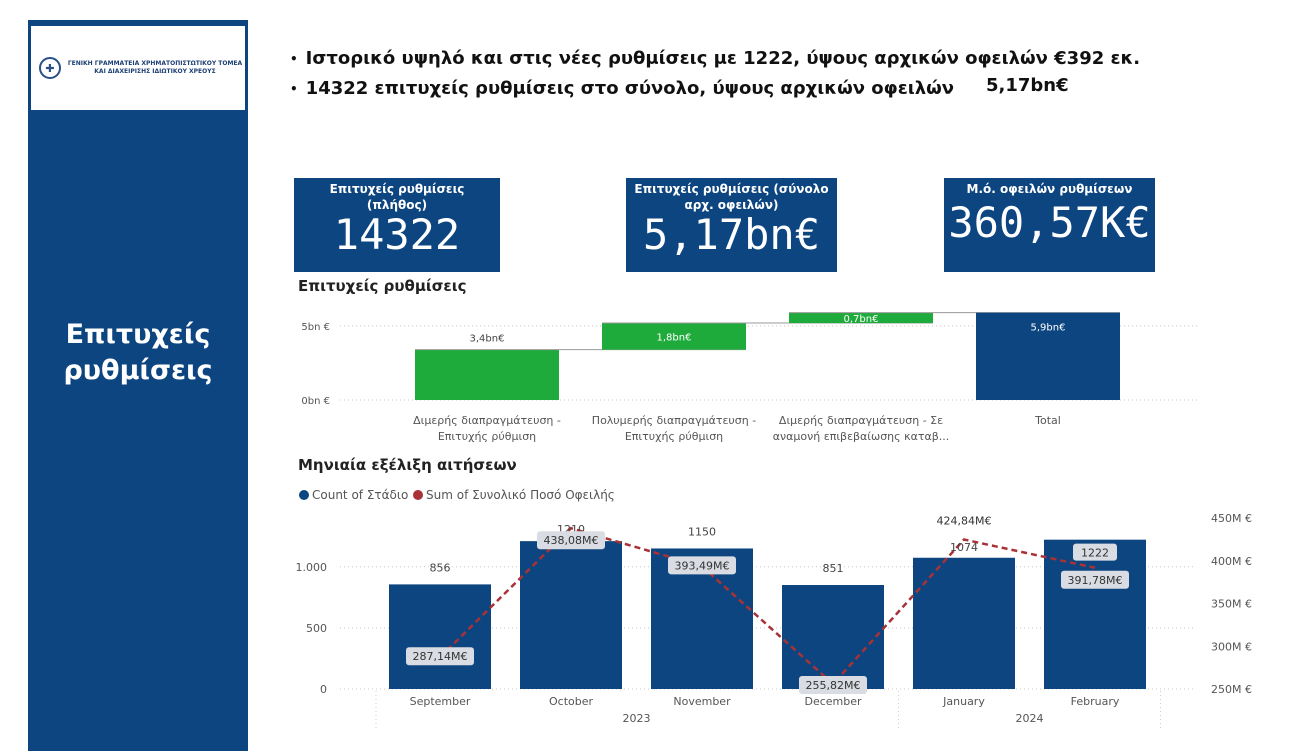 This screenshot has height=751, width=1315. I want to click on combo-amount-label: 391,78M€, so click(1095, 580).